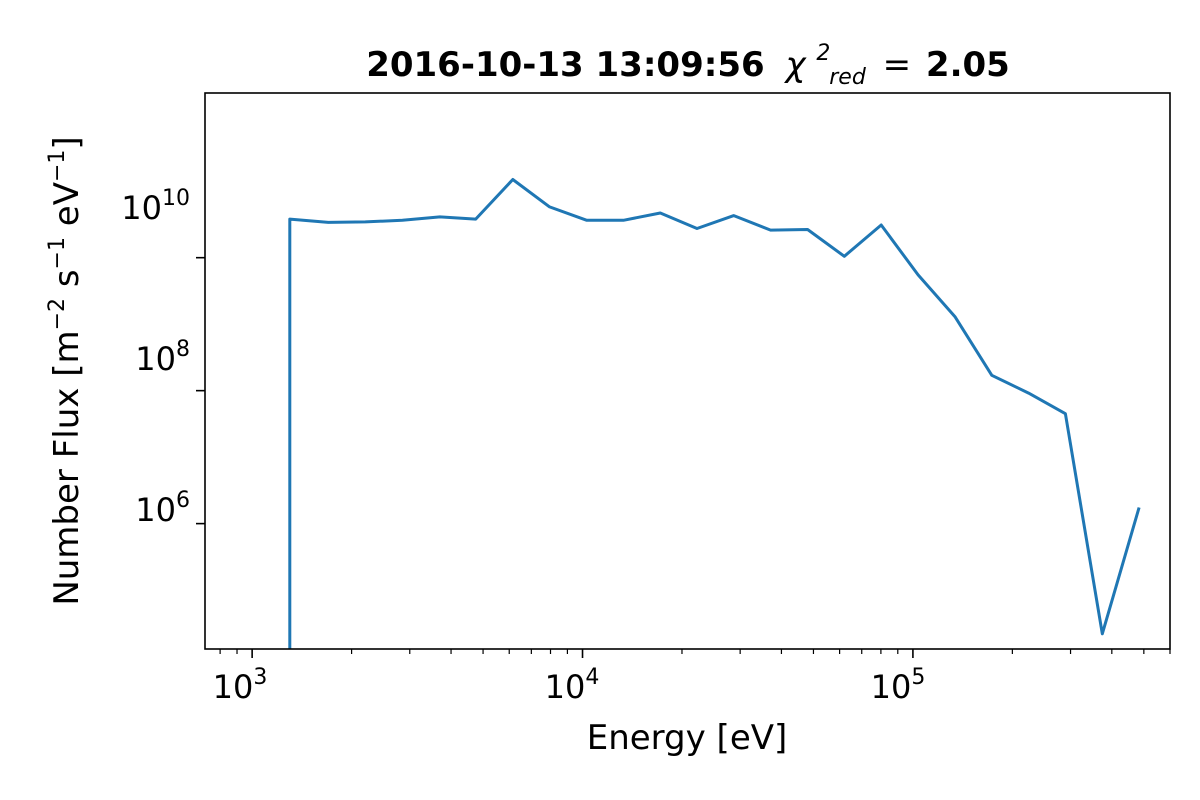 Image resolution: width=1200 pixels, height=800 pixels. I want to click on title-chi-superscript: 2, so click(823, 53).